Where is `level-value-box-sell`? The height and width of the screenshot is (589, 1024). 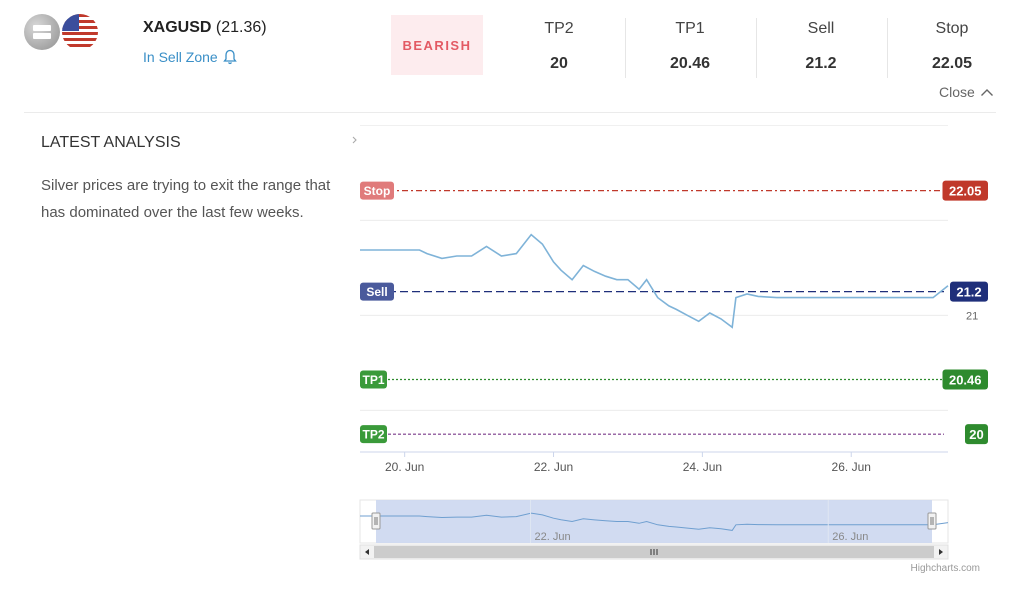 level-value-box-sell is located at coordinates (969, 291).